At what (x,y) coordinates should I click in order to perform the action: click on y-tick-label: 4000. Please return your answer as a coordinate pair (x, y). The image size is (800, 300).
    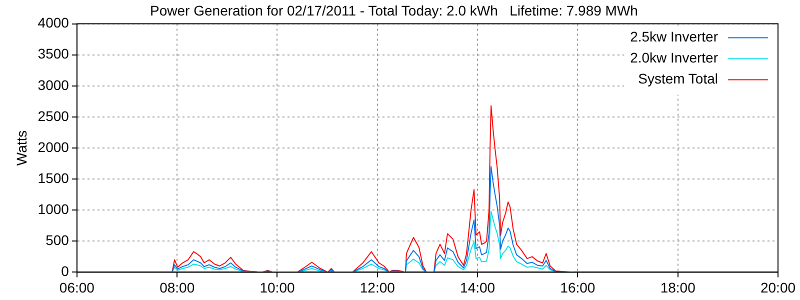
    Looking at the image, I should click on (54, 22).